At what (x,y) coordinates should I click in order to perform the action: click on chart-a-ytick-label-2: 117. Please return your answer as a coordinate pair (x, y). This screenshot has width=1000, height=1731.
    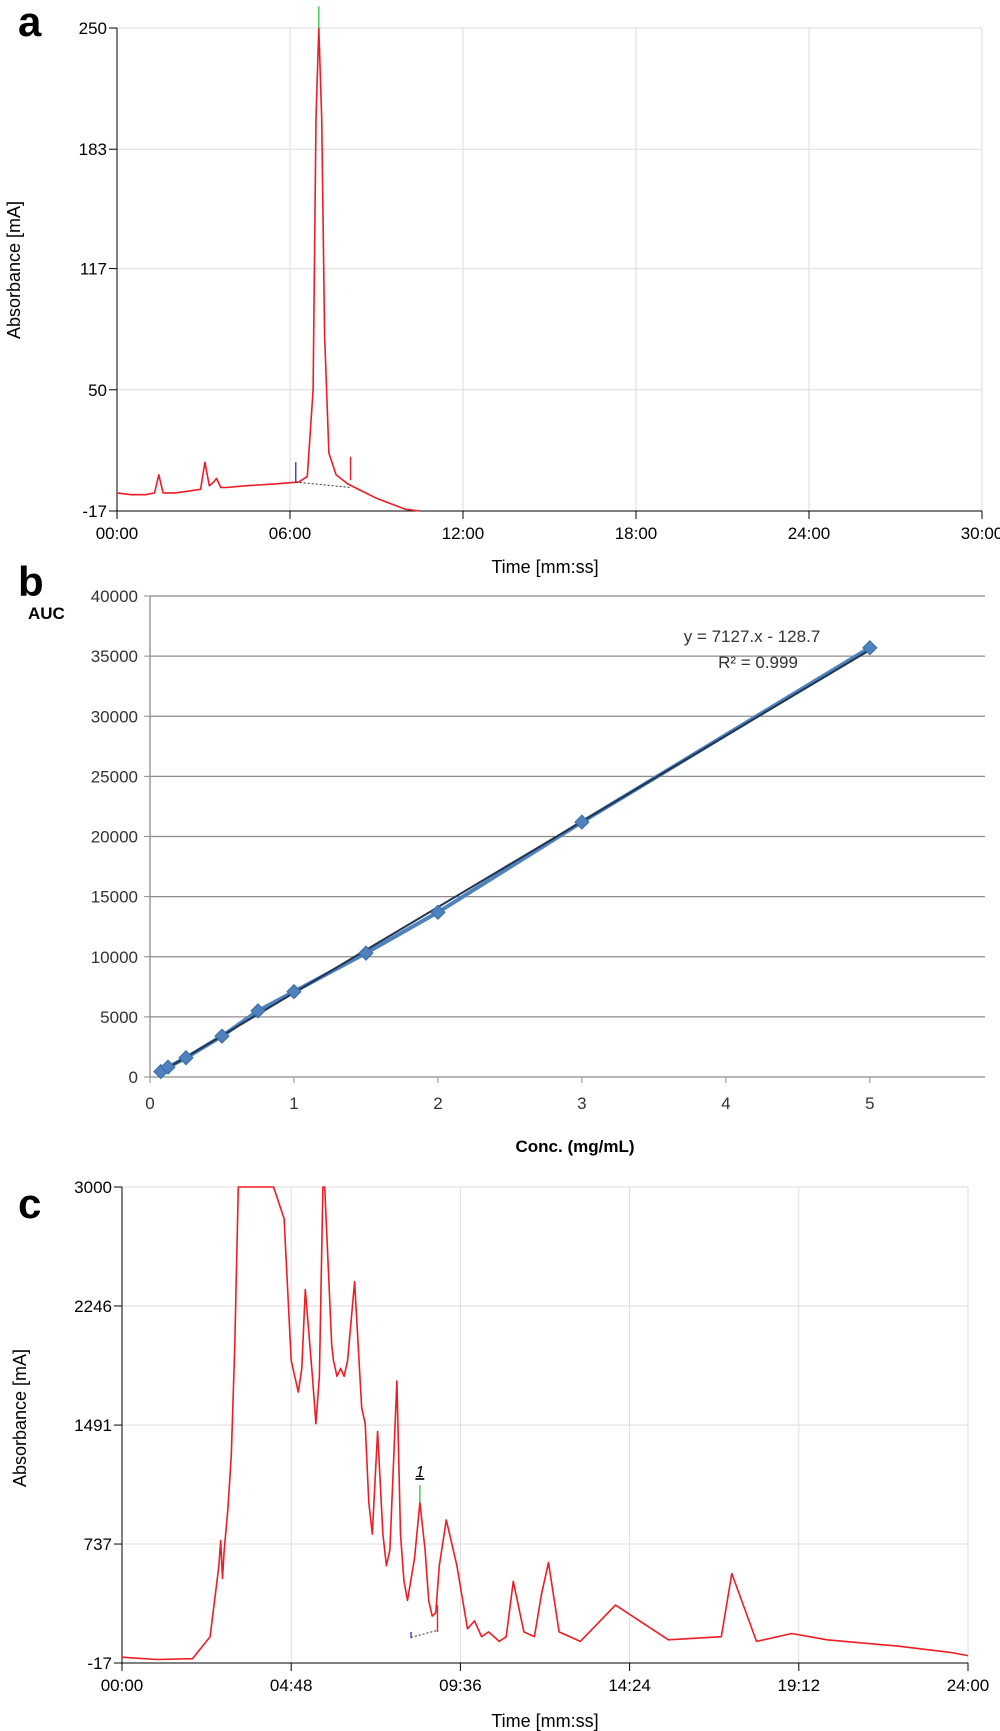
    Looking at the image, I should click on (93, 269).